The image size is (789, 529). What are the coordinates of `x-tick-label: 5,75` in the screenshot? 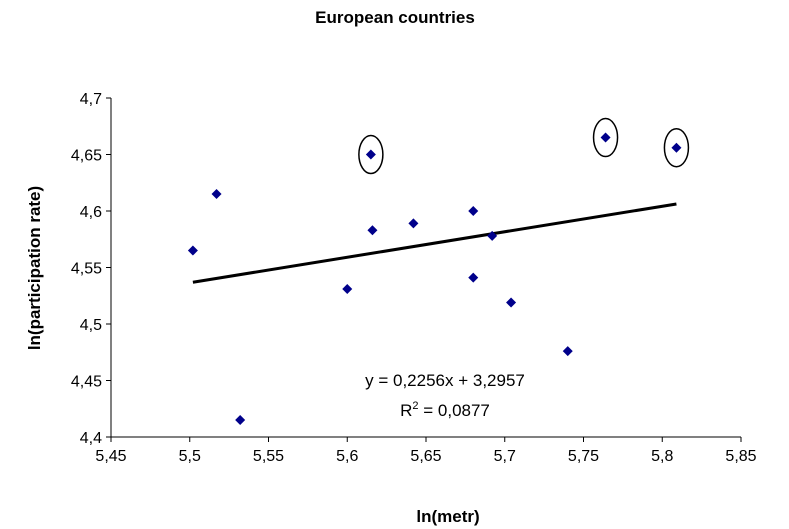 It's located at (583, 456).